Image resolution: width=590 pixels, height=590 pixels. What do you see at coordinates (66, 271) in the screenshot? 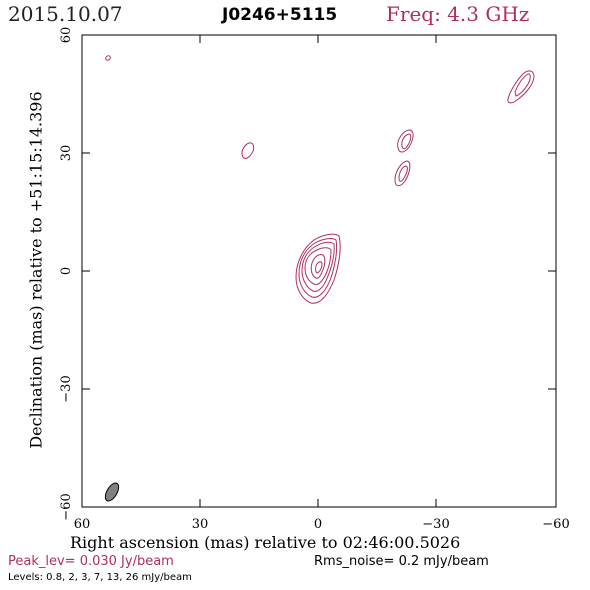
I see `y-tick-label: 0` at bounding box center [66, 271].